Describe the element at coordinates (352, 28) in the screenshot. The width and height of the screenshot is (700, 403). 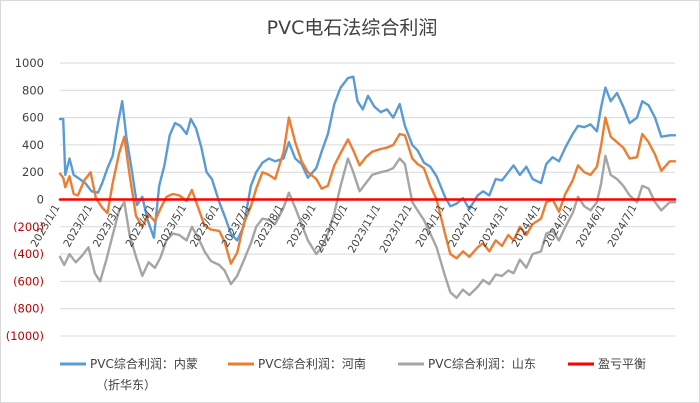
I see `chart-title: PVC电石法综合利润` at that location.